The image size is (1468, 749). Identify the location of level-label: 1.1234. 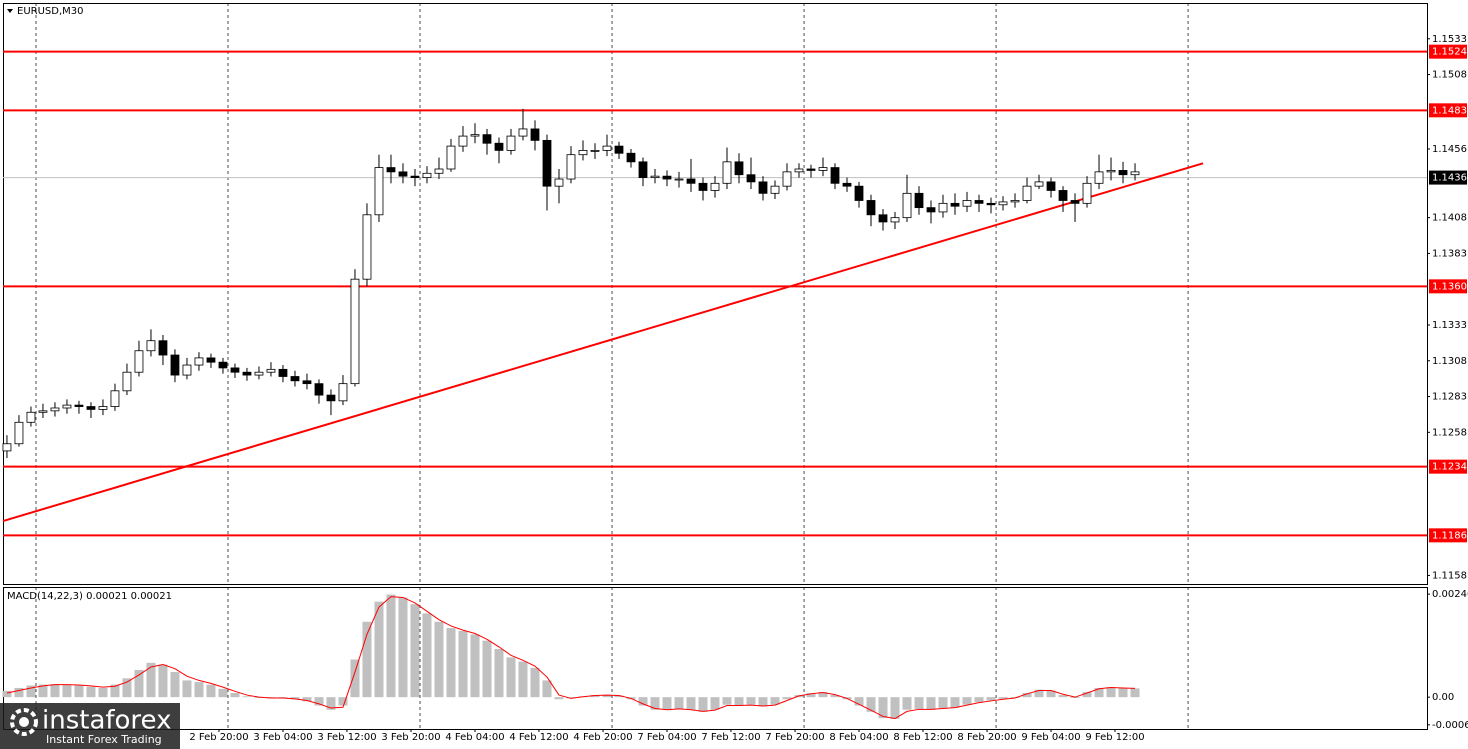
(1449, 467).